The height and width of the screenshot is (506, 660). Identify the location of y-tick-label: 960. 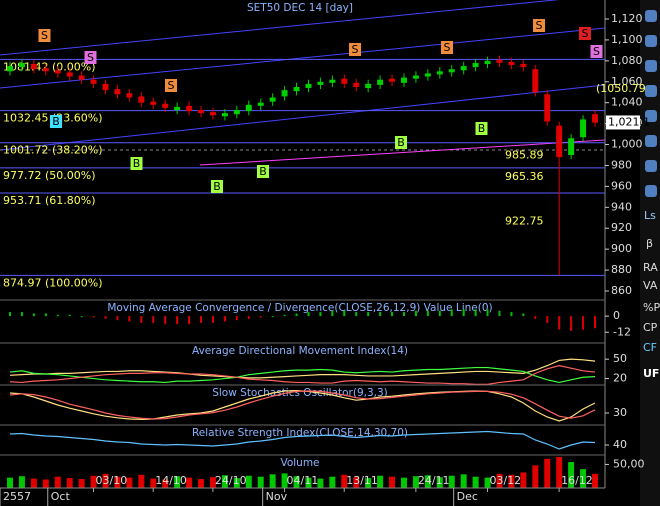
(621, 185).